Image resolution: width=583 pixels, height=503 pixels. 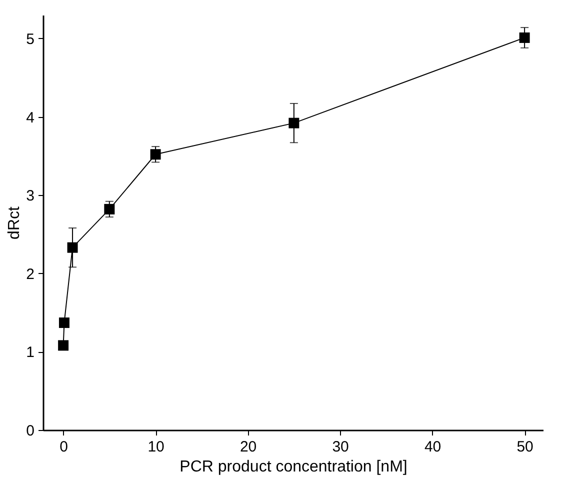 What do you see at coordinates (248, 447) in the screenshot?
I see `x-tick-label: 20` at bounding box center [248, 447].